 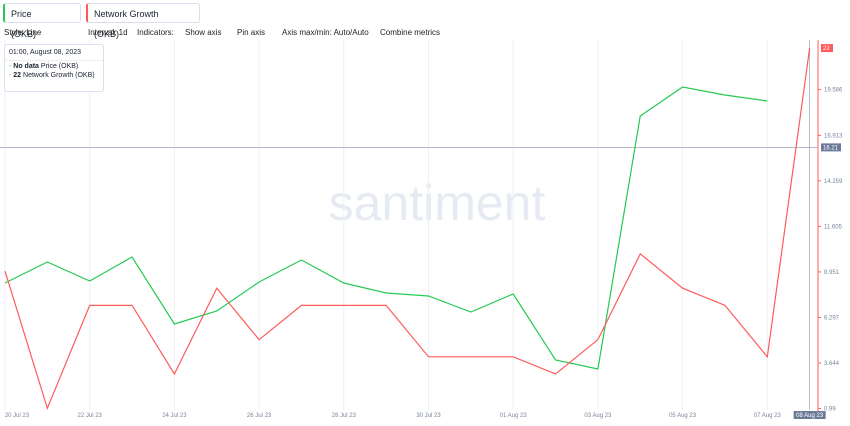 I want to click on y-tick-label: 16.913, so click(x=833, y=136).